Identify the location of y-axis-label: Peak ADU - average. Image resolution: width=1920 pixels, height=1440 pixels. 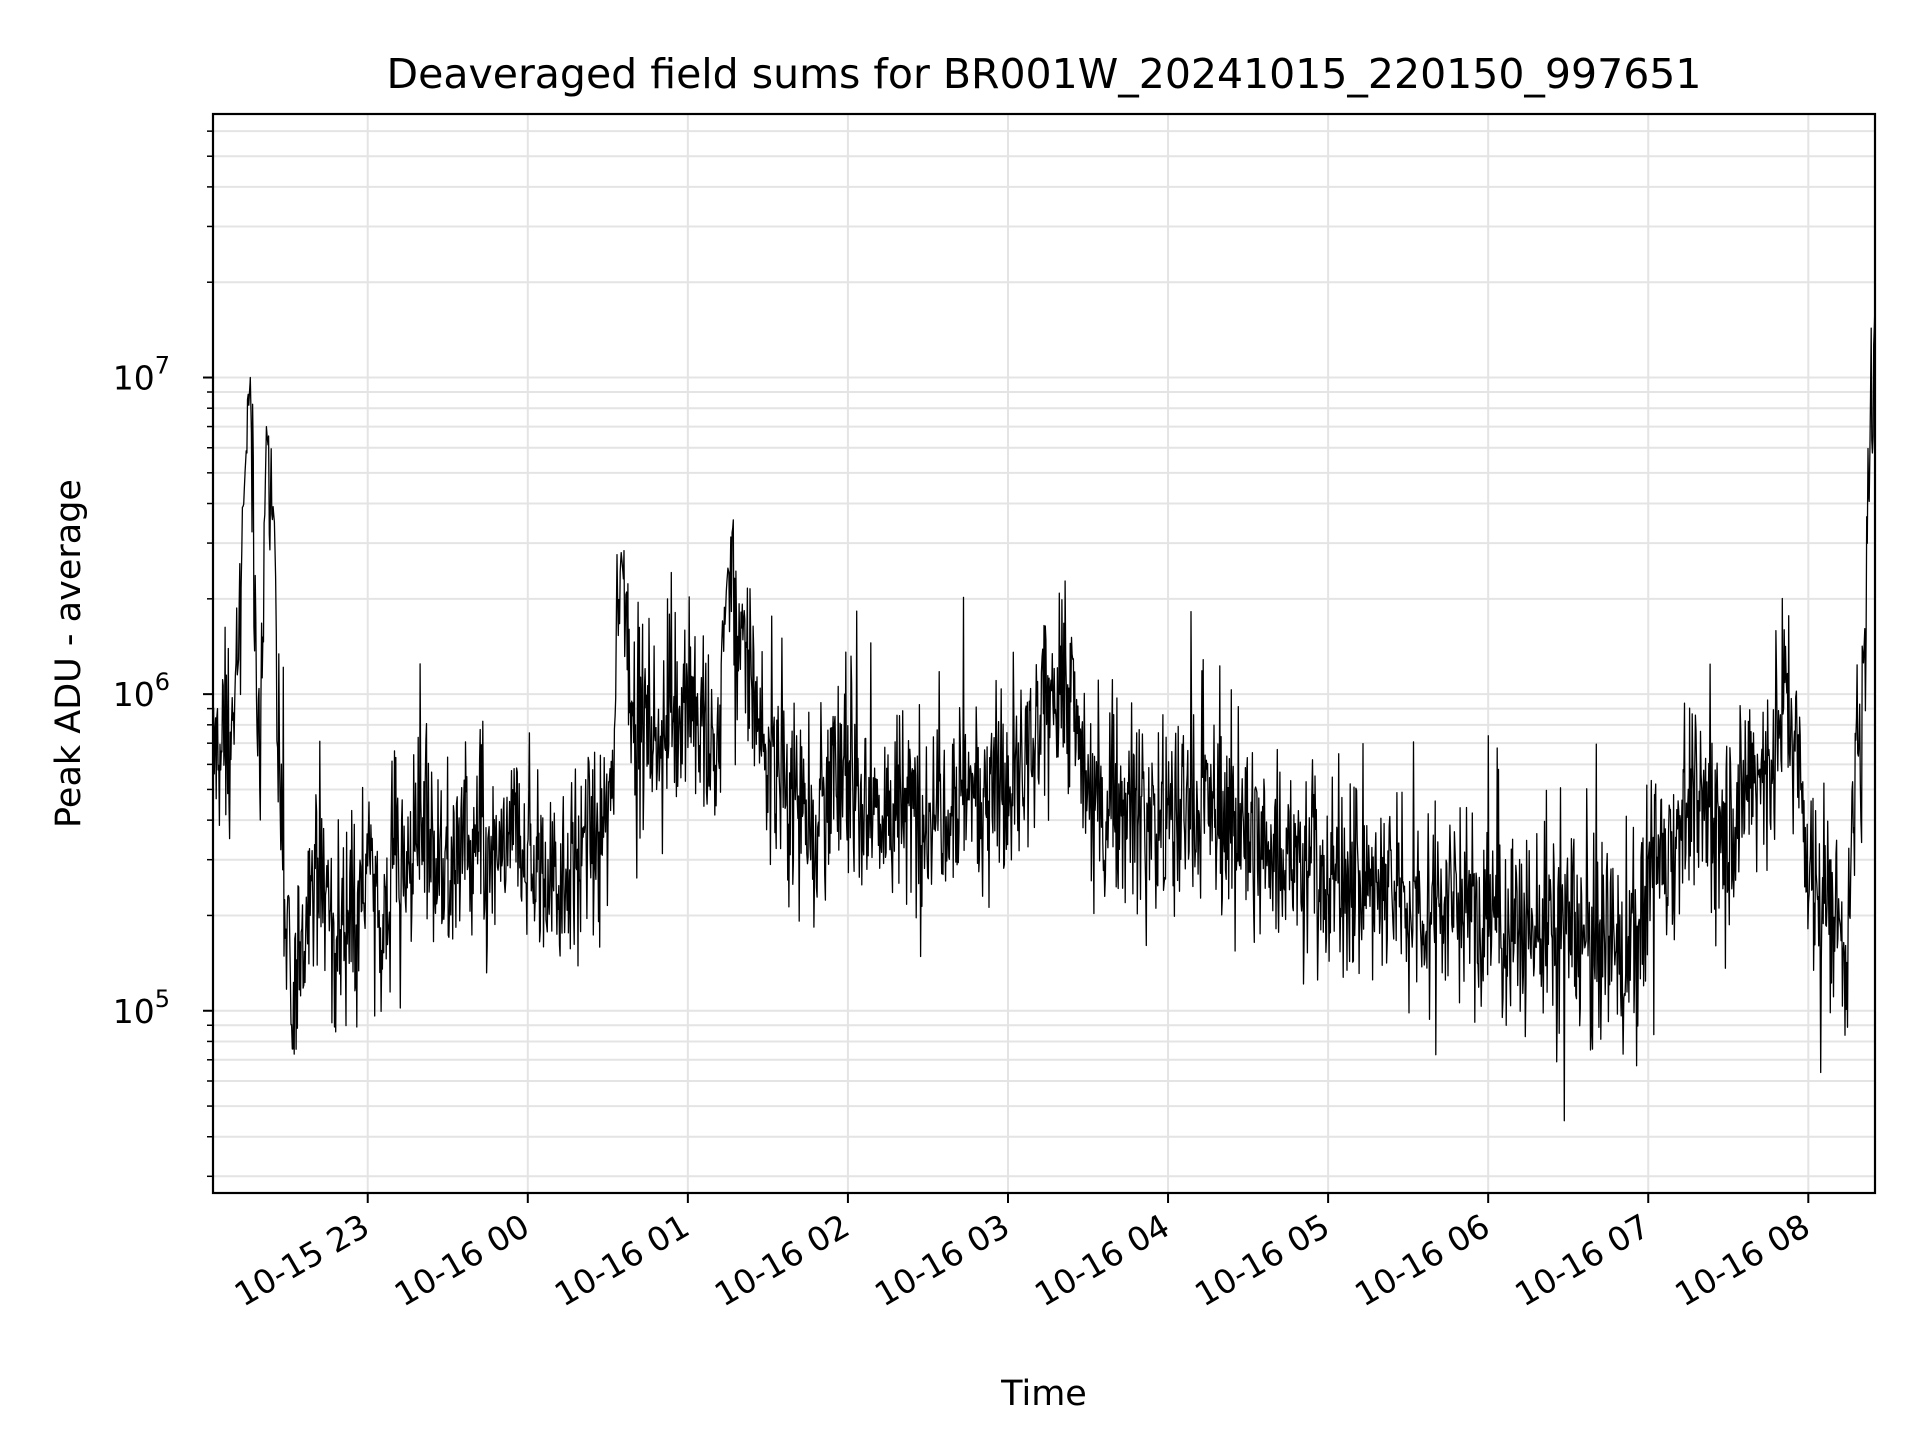
(69, 653).